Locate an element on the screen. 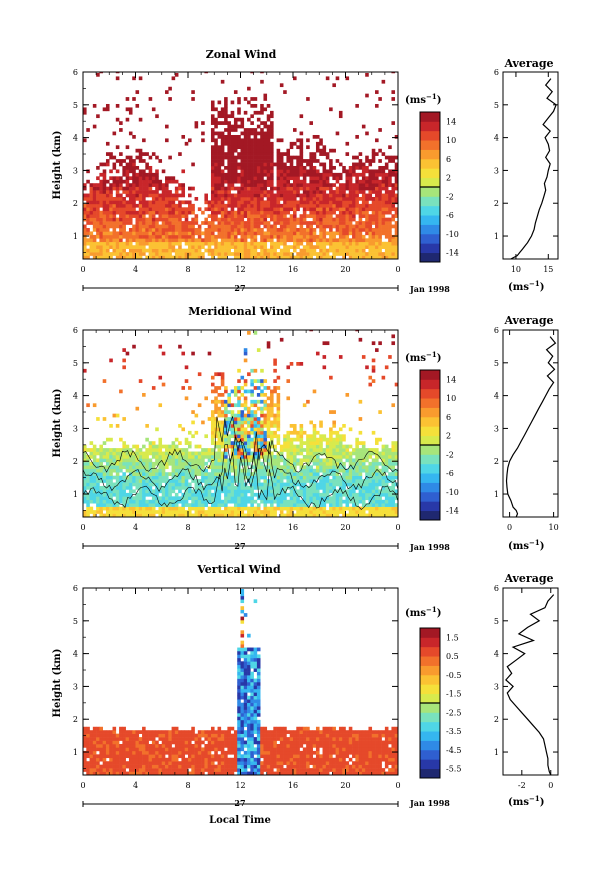  zonal-colorbar-tick-label: -10 is located at coordinates (452, 234).